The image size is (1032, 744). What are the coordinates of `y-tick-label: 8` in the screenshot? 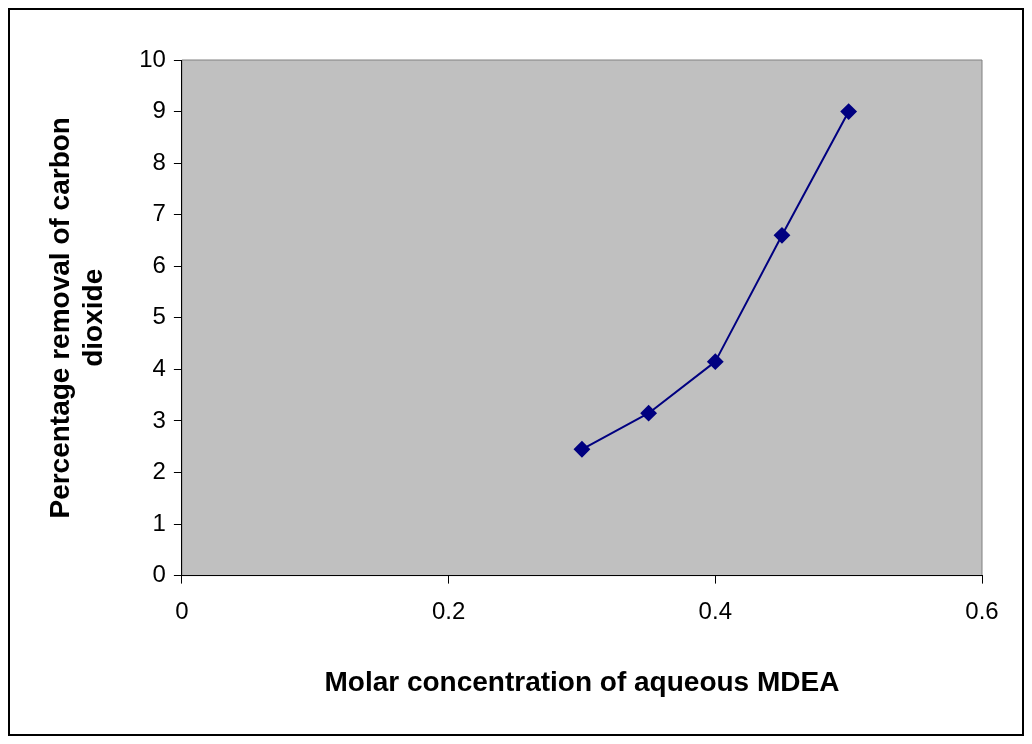 It's located at (159, 161).